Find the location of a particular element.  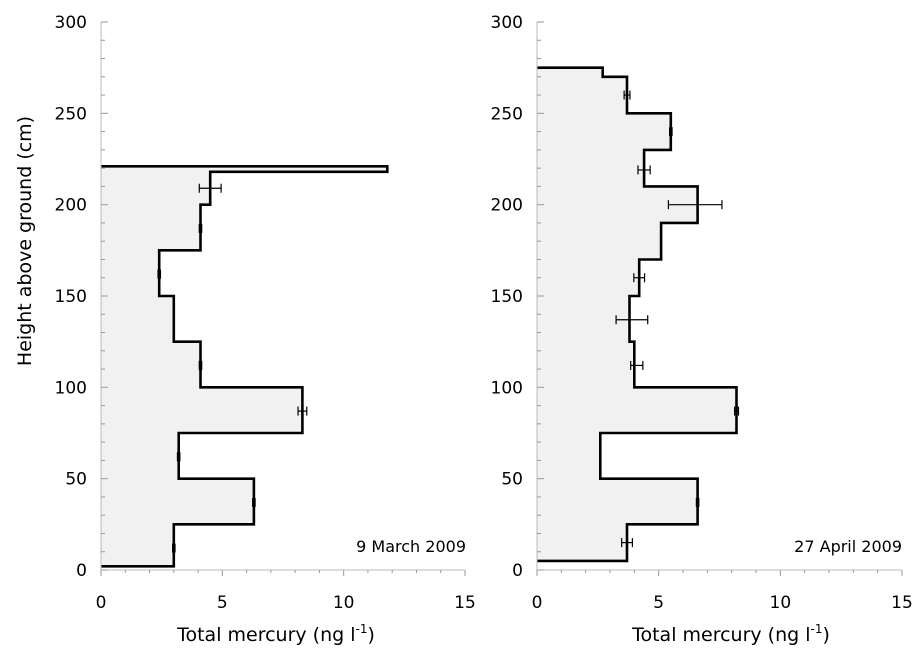

panel-date-label: 9 March 2009 is located at coordinates (411, 546).